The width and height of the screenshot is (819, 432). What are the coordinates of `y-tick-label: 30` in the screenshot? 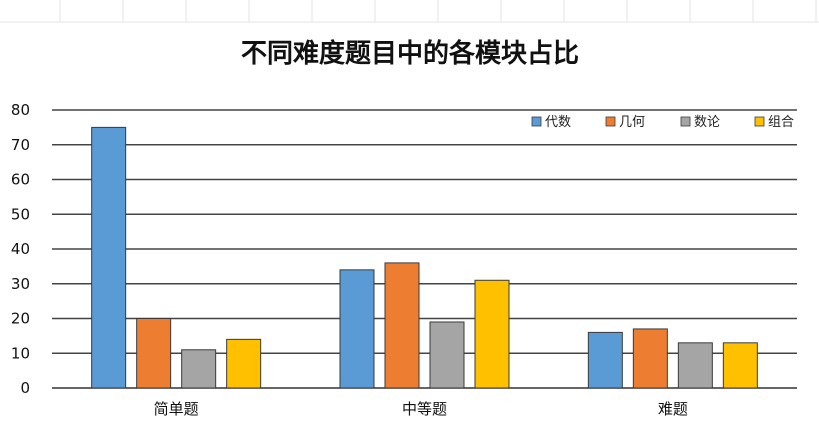 It's located at (20, 284).